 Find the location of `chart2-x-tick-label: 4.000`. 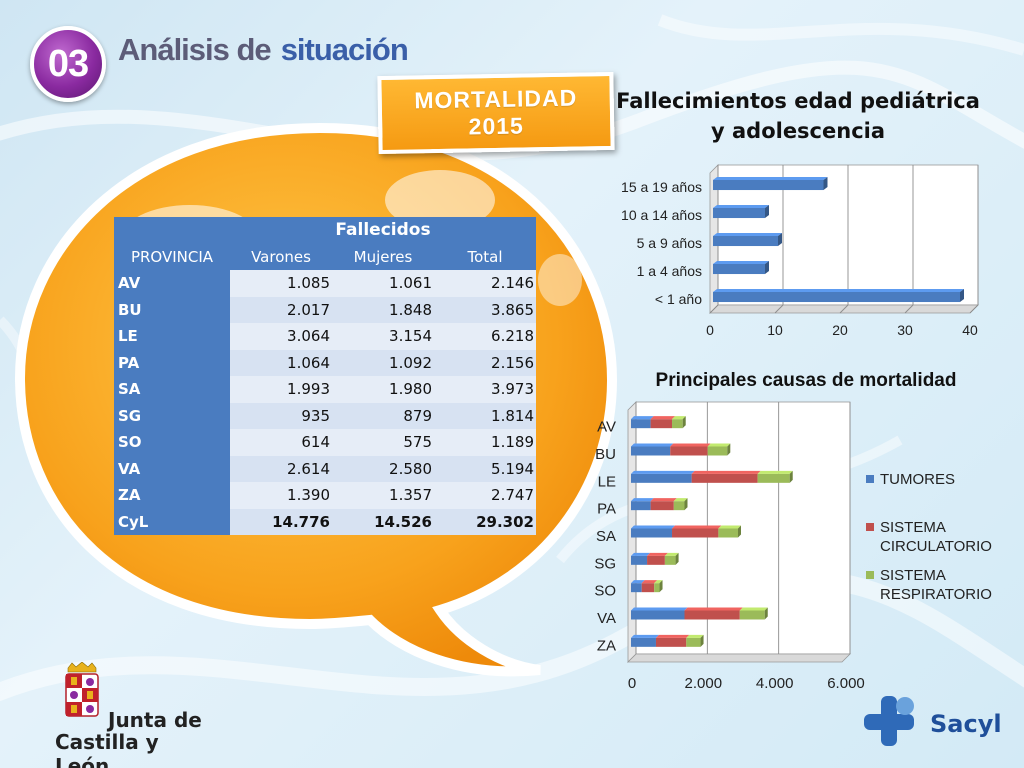

chart2-x-tick-label: 4.000 is located at coordinates (775, 683).